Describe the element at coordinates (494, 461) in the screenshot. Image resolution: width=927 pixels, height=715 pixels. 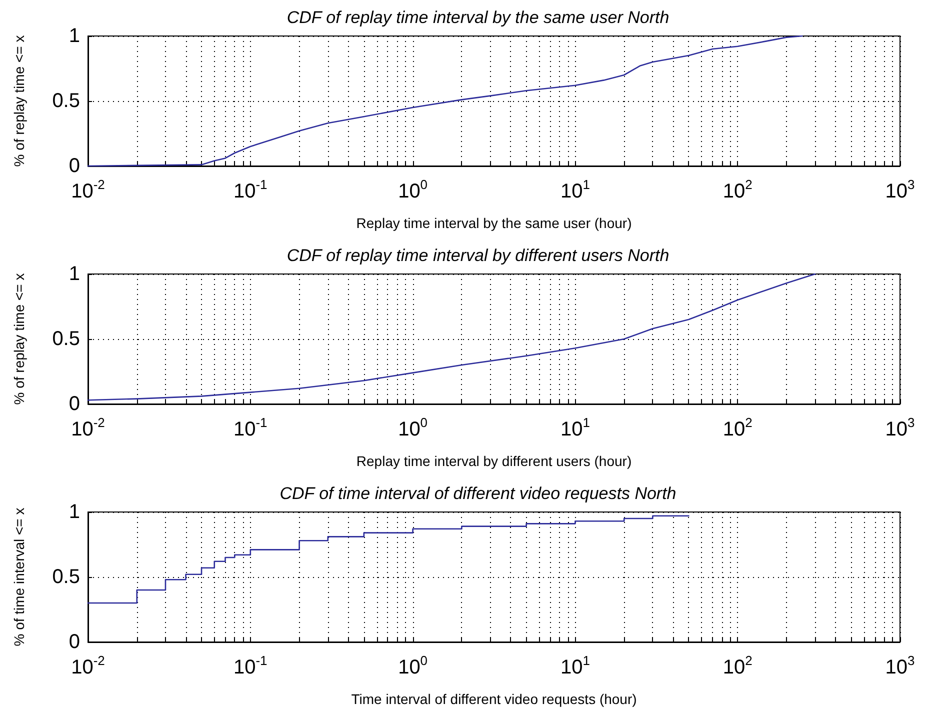
I see `x-axis-title: Replay time interval by different users (hour)` at that location.